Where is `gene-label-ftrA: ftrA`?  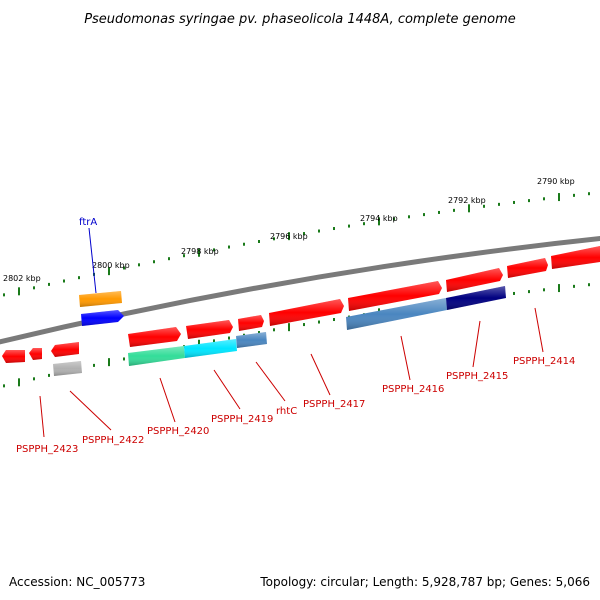
gene-label-ftrA: ftrA is located at coordinates (88, 222).